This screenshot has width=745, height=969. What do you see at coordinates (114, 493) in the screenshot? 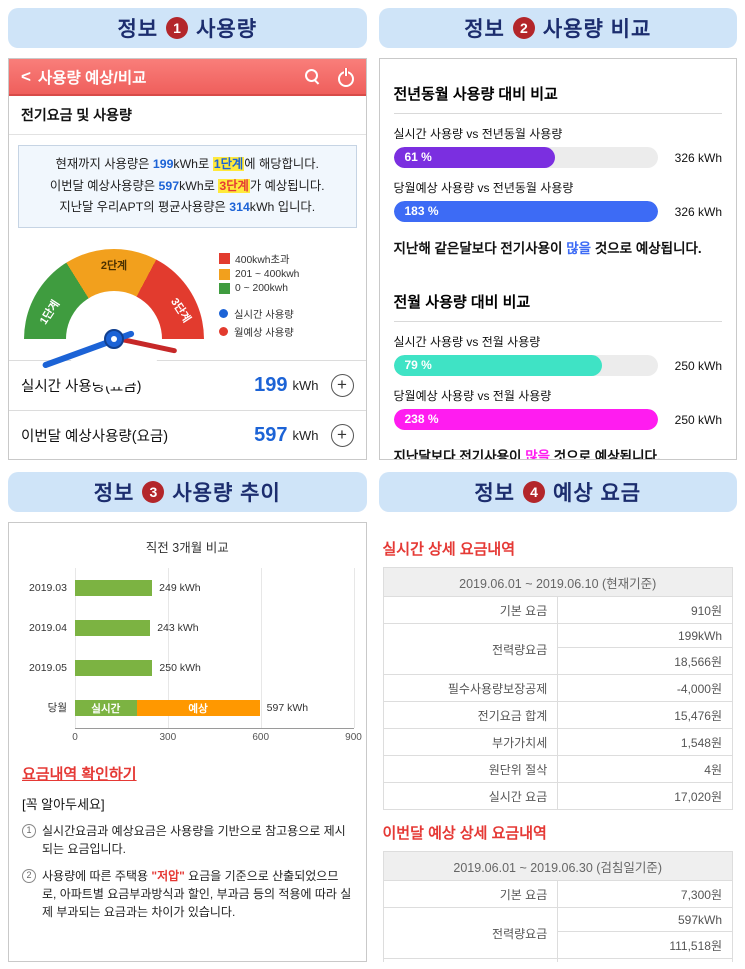
I see `panel3-header-prefix: 정보` at bounding box center [114, 493].